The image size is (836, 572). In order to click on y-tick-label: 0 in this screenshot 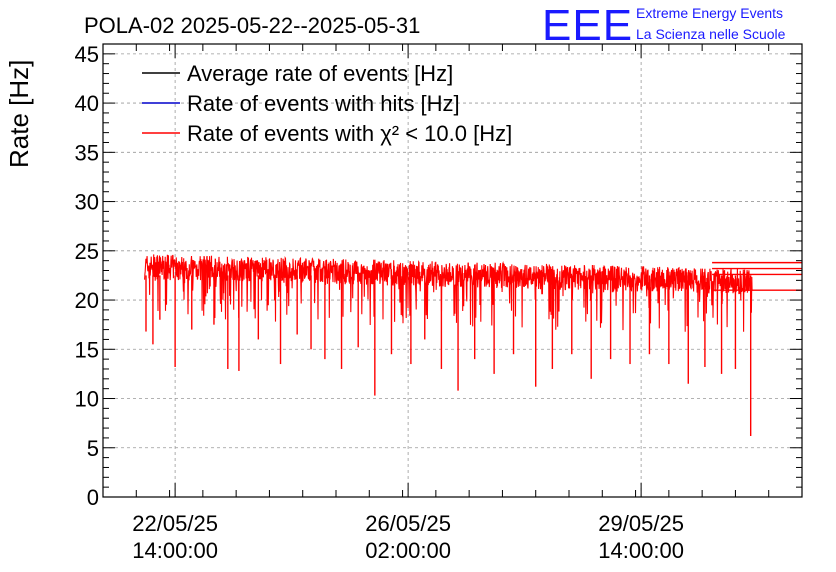, I will do `click(93, 497)`.